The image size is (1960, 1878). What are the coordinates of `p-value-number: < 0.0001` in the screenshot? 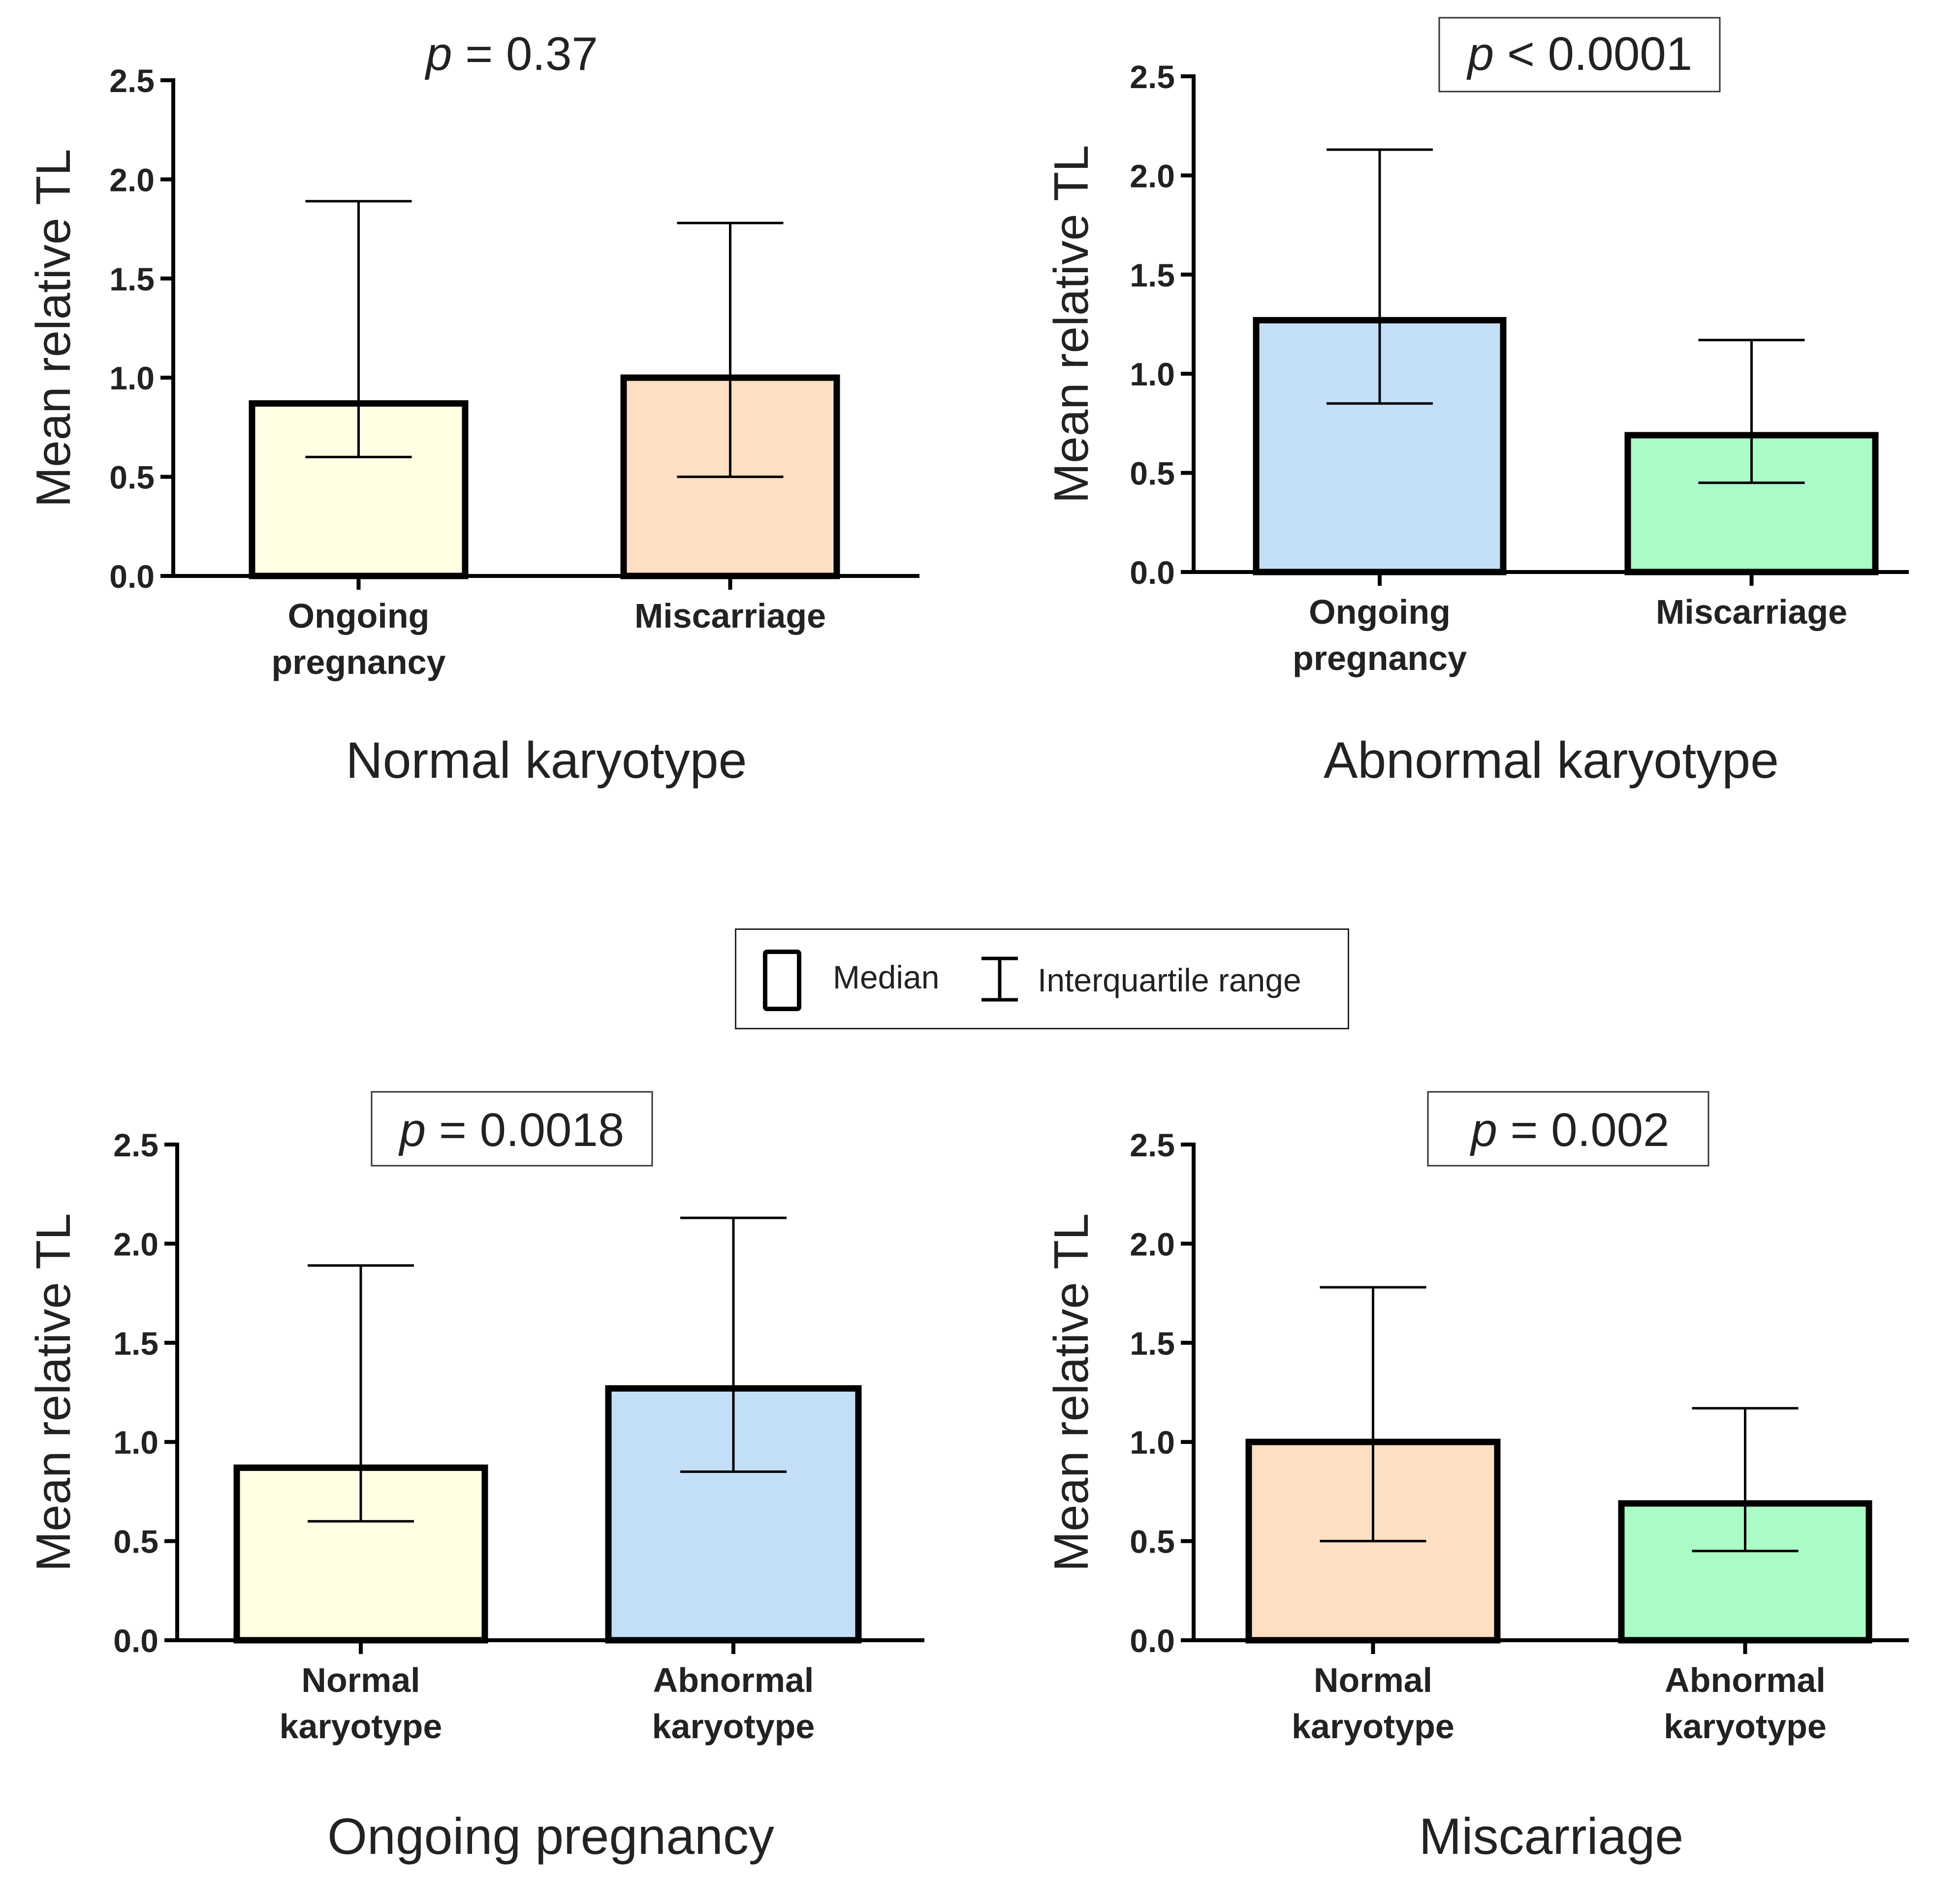 It's located at (1593, 54).